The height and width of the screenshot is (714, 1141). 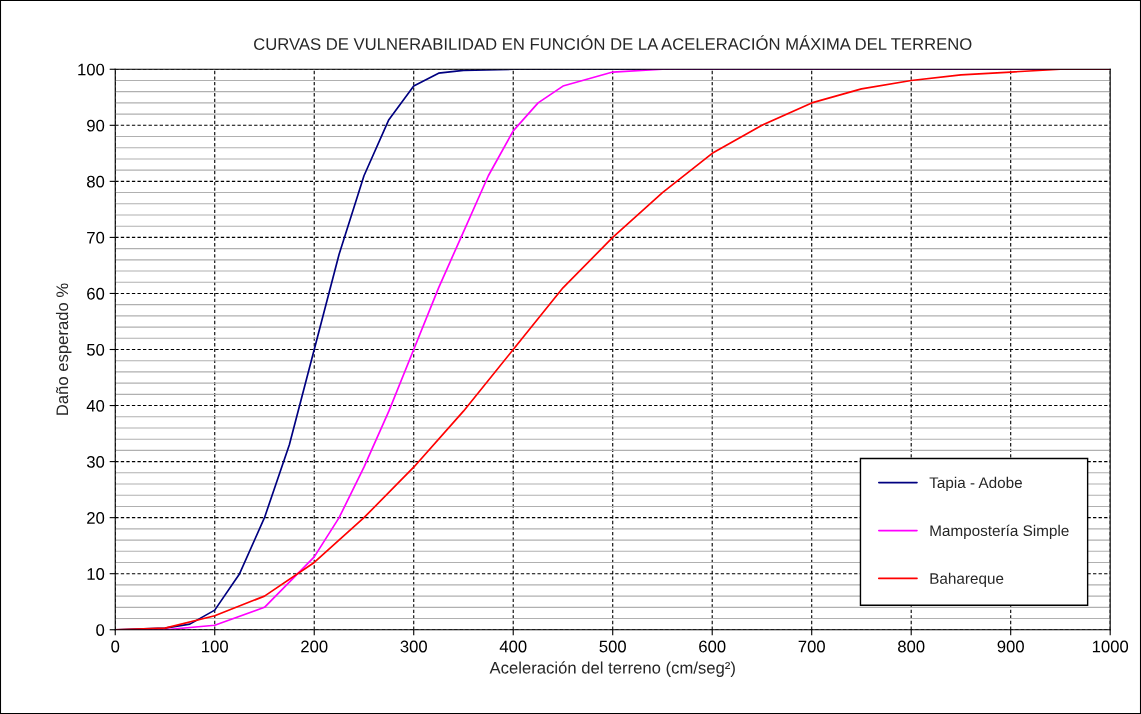 I want to click on x-tick-label: 800, so click(x=911, y=646).